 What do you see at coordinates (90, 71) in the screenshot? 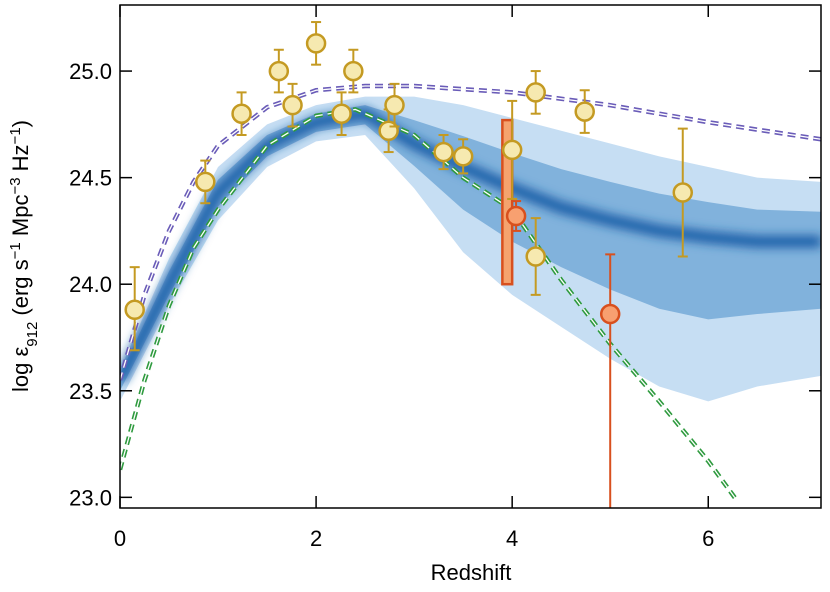
I see `y-tick-label: 25.0` at bounding box center [90, 71].